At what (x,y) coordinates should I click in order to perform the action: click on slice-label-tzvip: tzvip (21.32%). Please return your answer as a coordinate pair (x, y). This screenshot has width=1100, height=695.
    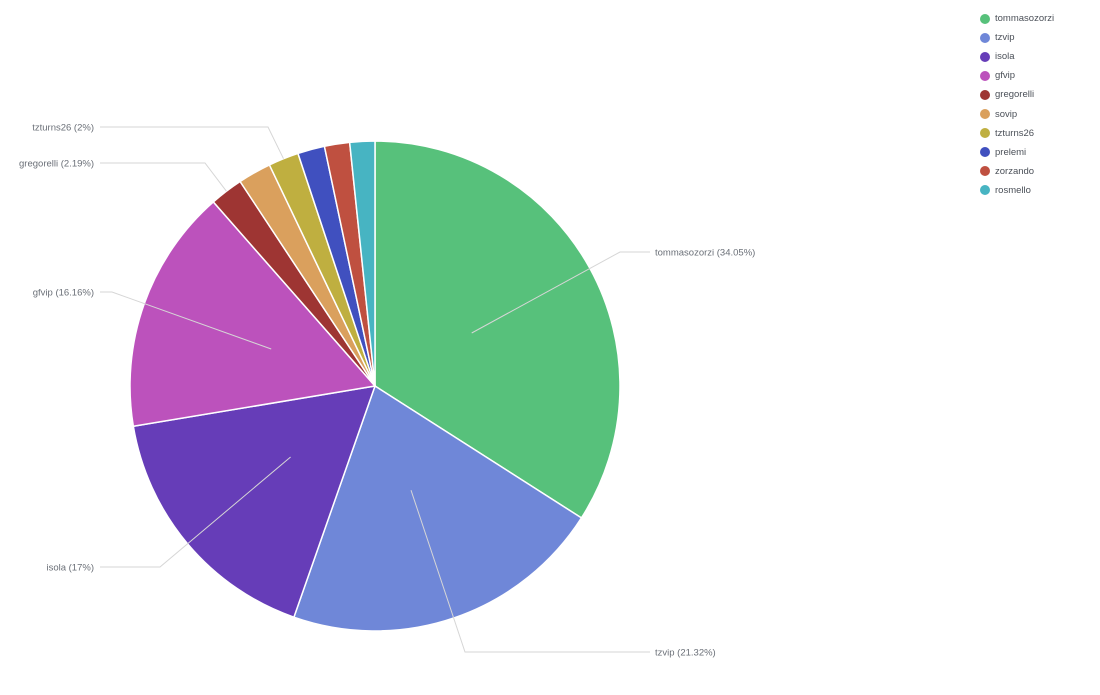
    Looking at the image, I should click on (685, 653).